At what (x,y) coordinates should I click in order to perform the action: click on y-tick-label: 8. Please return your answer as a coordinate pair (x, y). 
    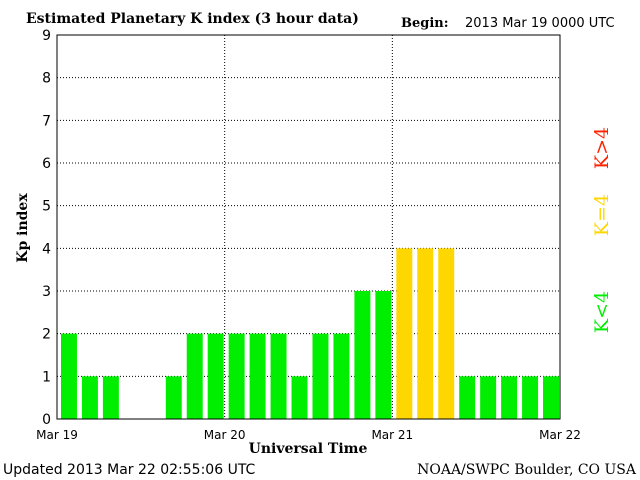
    Looking at the image, I should click on (46, 79).